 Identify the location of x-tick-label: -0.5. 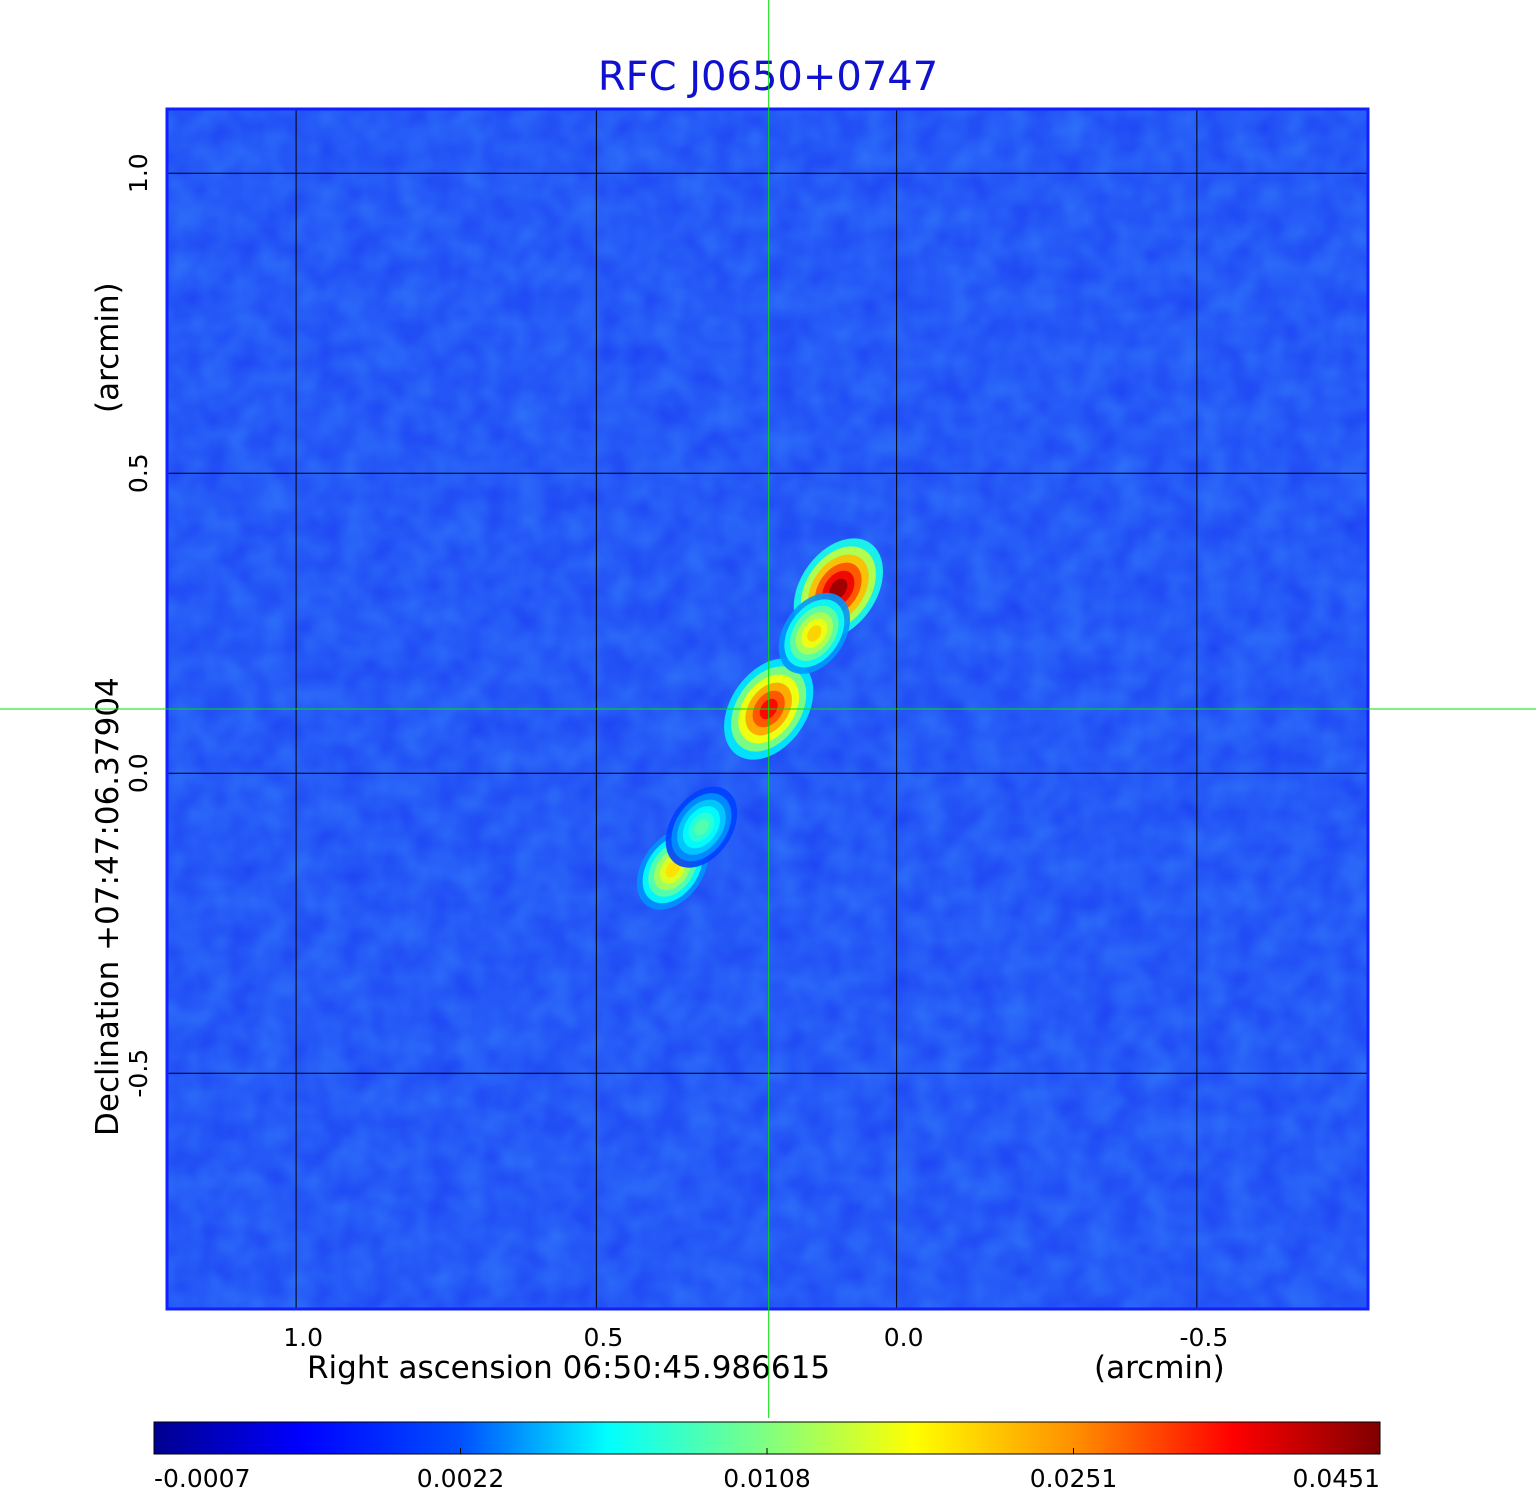
(1203, 1337).